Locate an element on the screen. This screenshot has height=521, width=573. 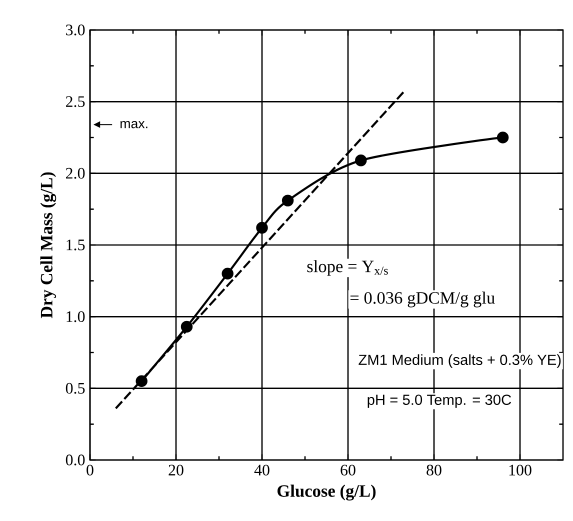
annotation: pH = 5.0 Temp. = 30C is located at coordinates (440, 401).